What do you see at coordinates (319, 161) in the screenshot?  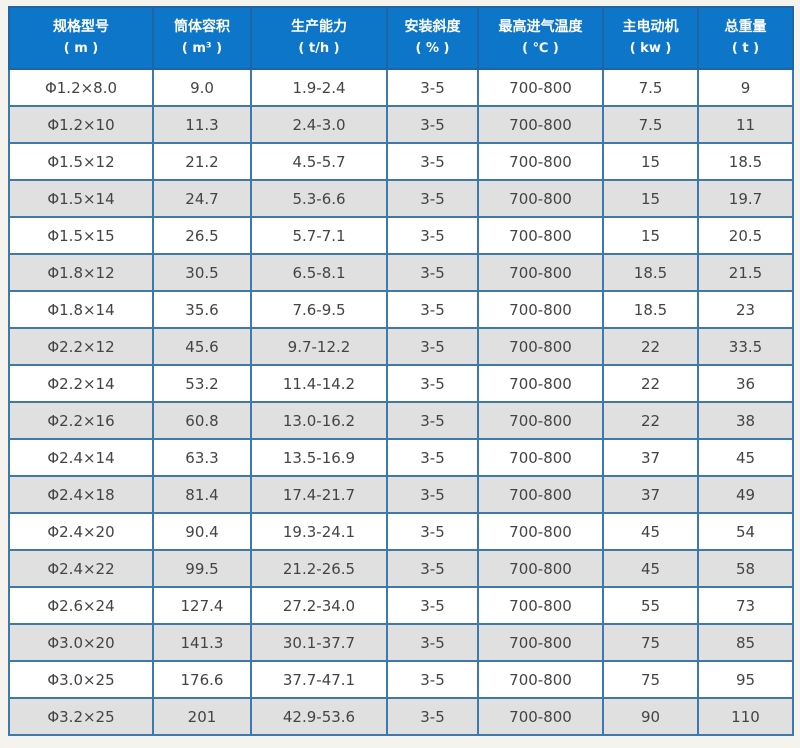 I see `table-cell: 4.5-5.7` at bounding box center [319, 161].